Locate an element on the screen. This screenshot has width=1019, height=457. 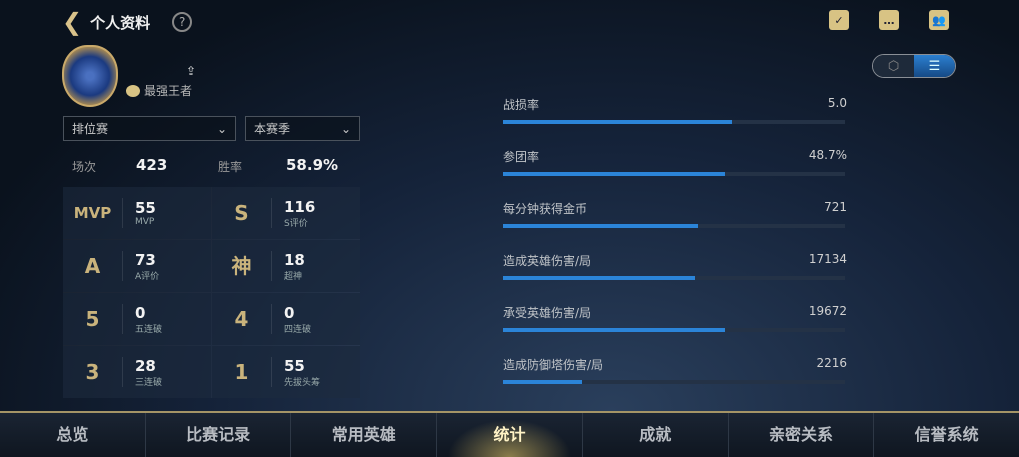
badge-cell: 神 18 超神 is located at coordinates (286, 266).